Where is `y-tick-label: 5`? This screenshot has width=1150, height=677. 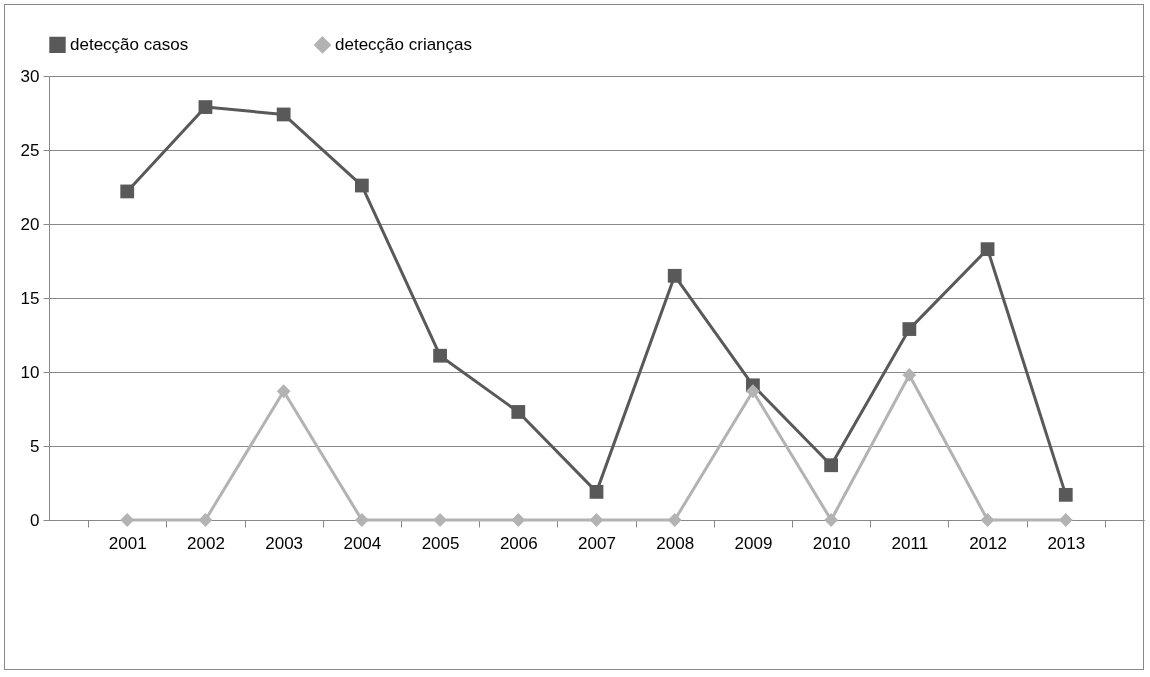
y-tick-label: 5 is located at coordinates (35, 446).